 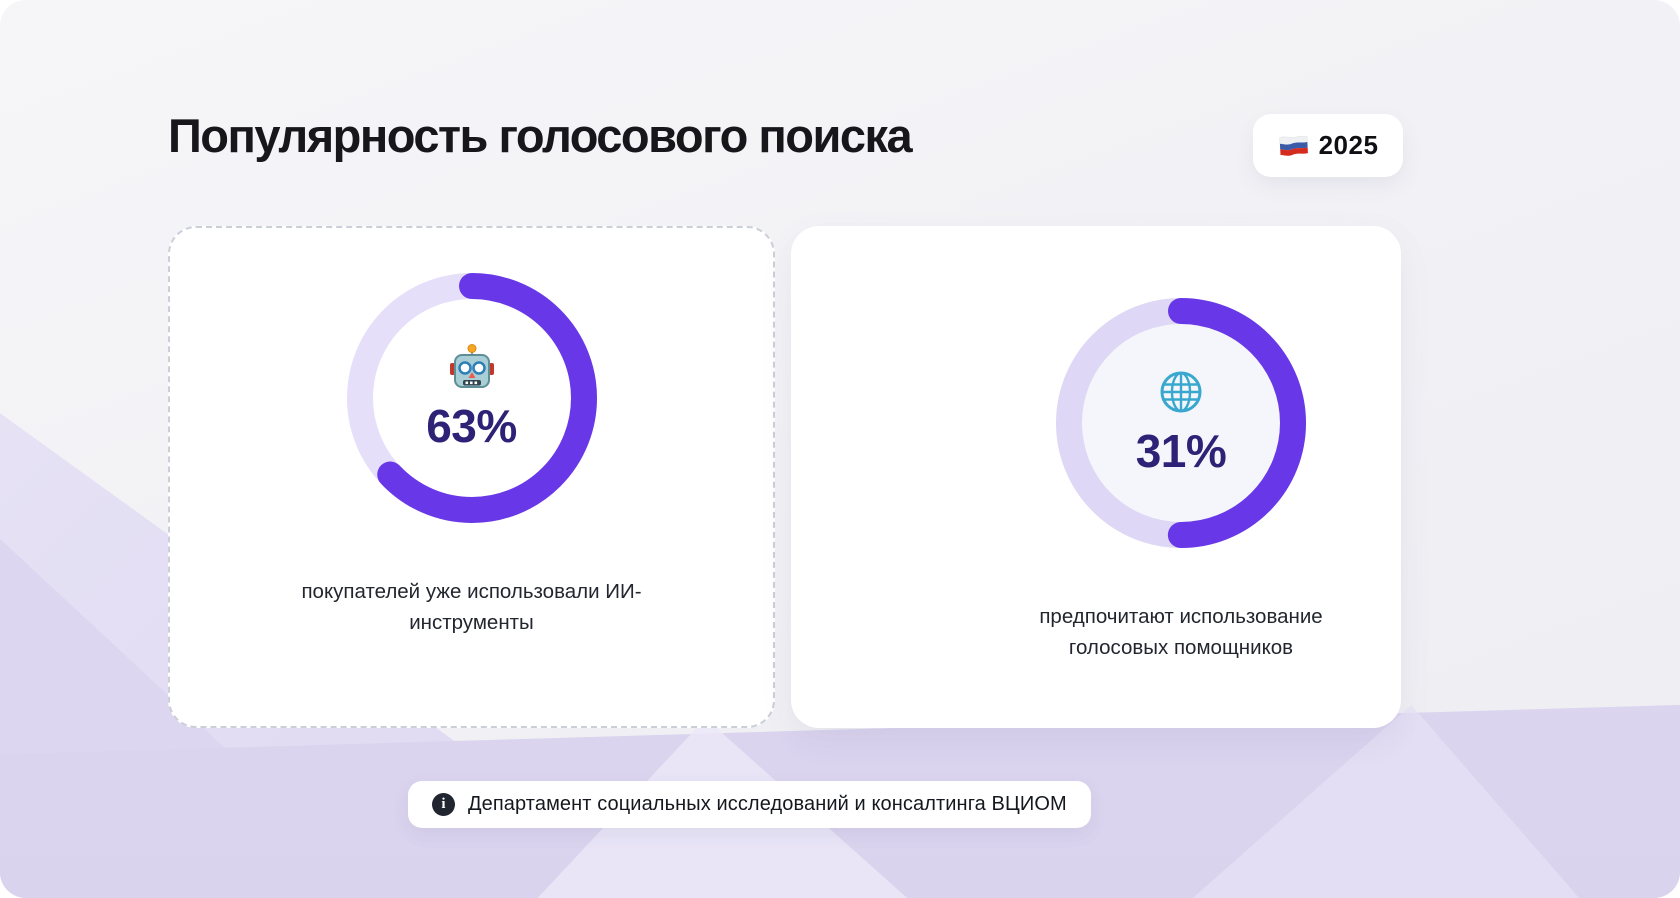 I want to click on globe-icon, so click(x=1181, y=392).